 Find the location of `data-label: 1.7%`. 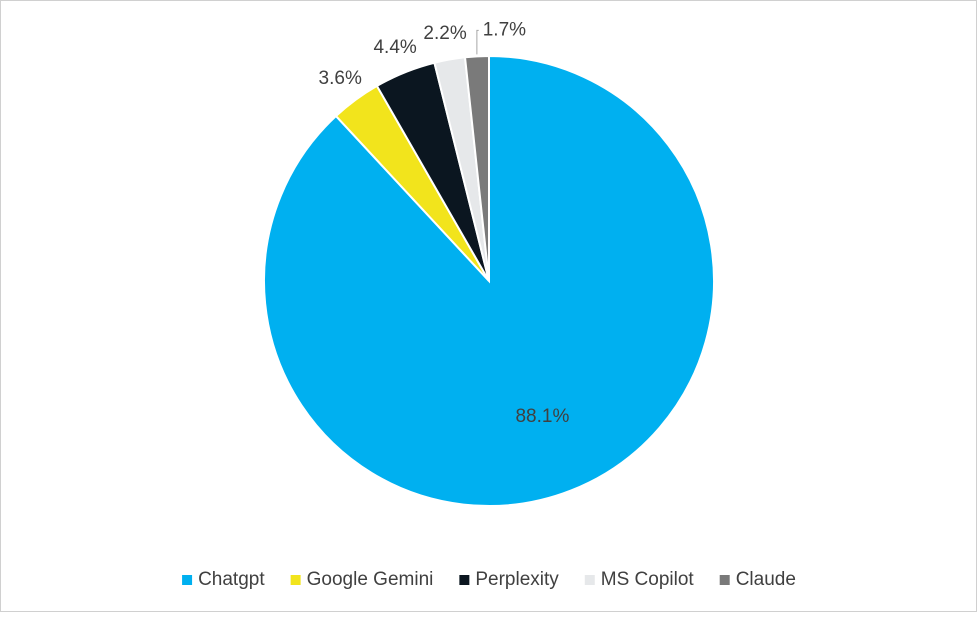

data-label: 1.7% is located at coordinates (504, 29).